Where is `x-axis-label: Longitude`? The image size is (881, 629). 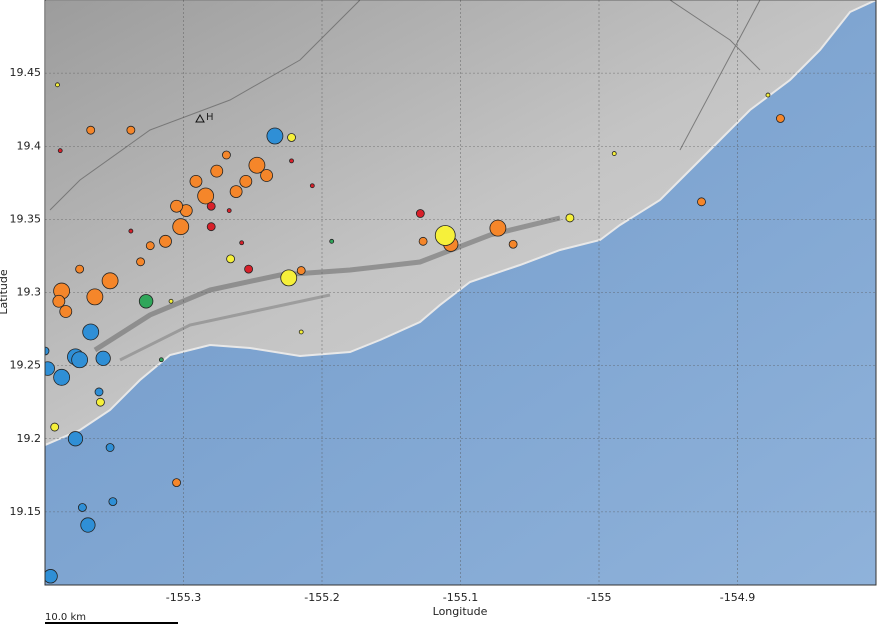 x-axis-label: Longitude is located at coordinates (460, 611).